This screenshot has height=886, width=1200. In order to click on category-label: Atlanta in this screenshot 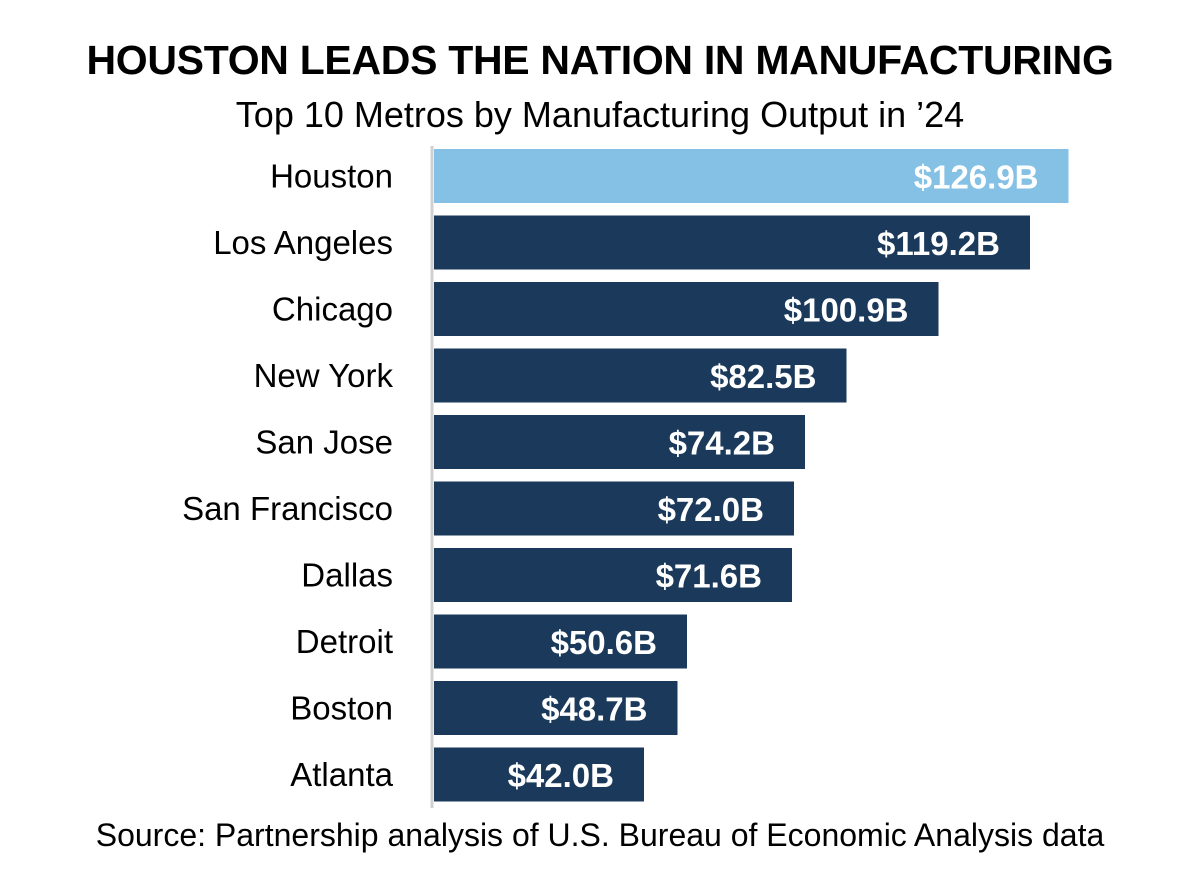, I will do `click(341, 774)`.